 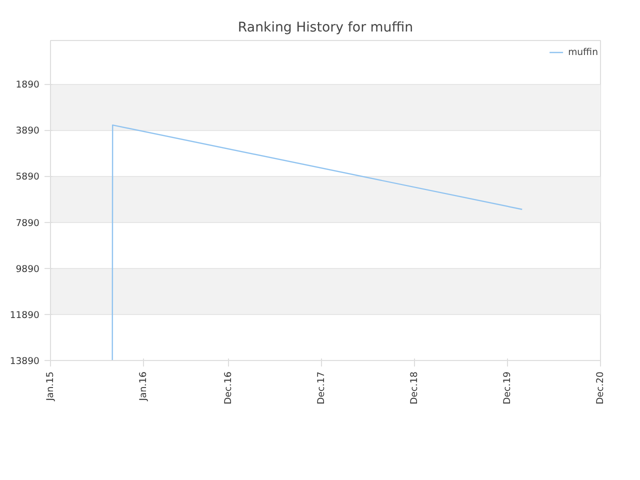 I want to click on y-tick-label: 5890, so click(x=28, y=177).